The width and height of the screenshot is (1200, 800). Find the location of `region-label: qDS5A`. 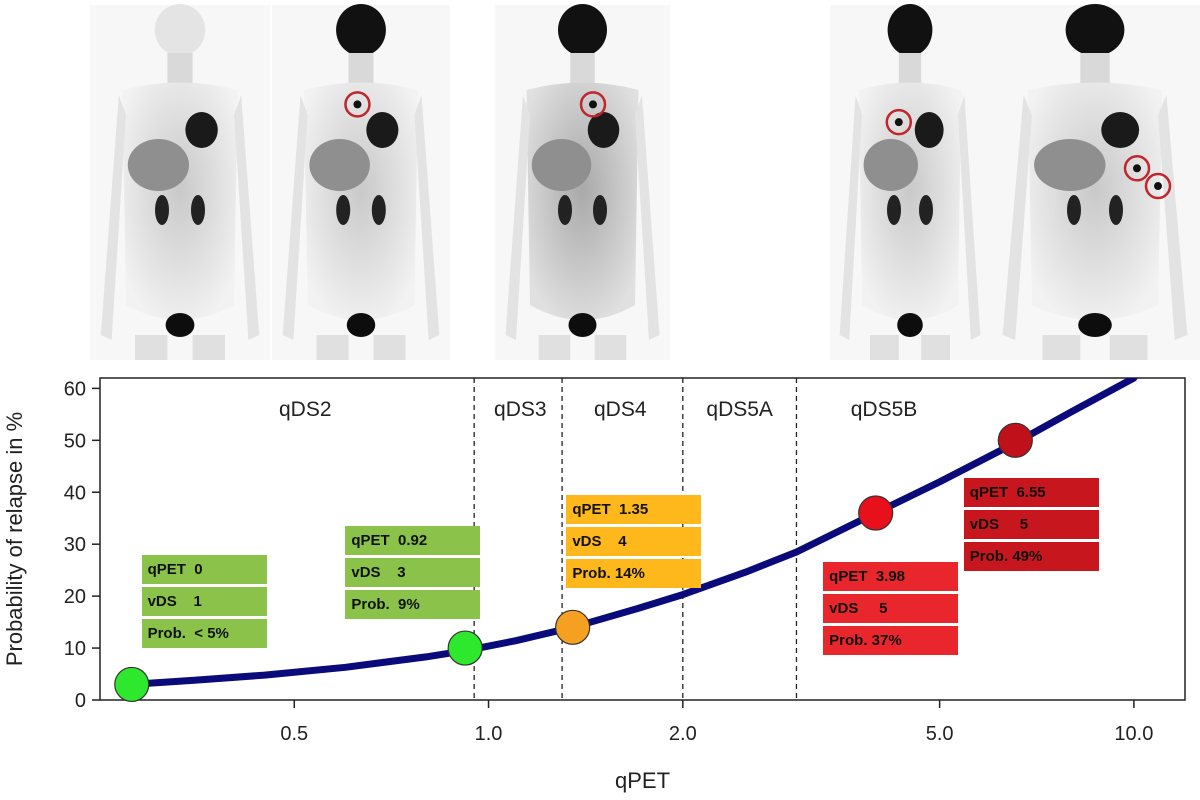

region-label: qDS5A is located at coordinates (739, 409).